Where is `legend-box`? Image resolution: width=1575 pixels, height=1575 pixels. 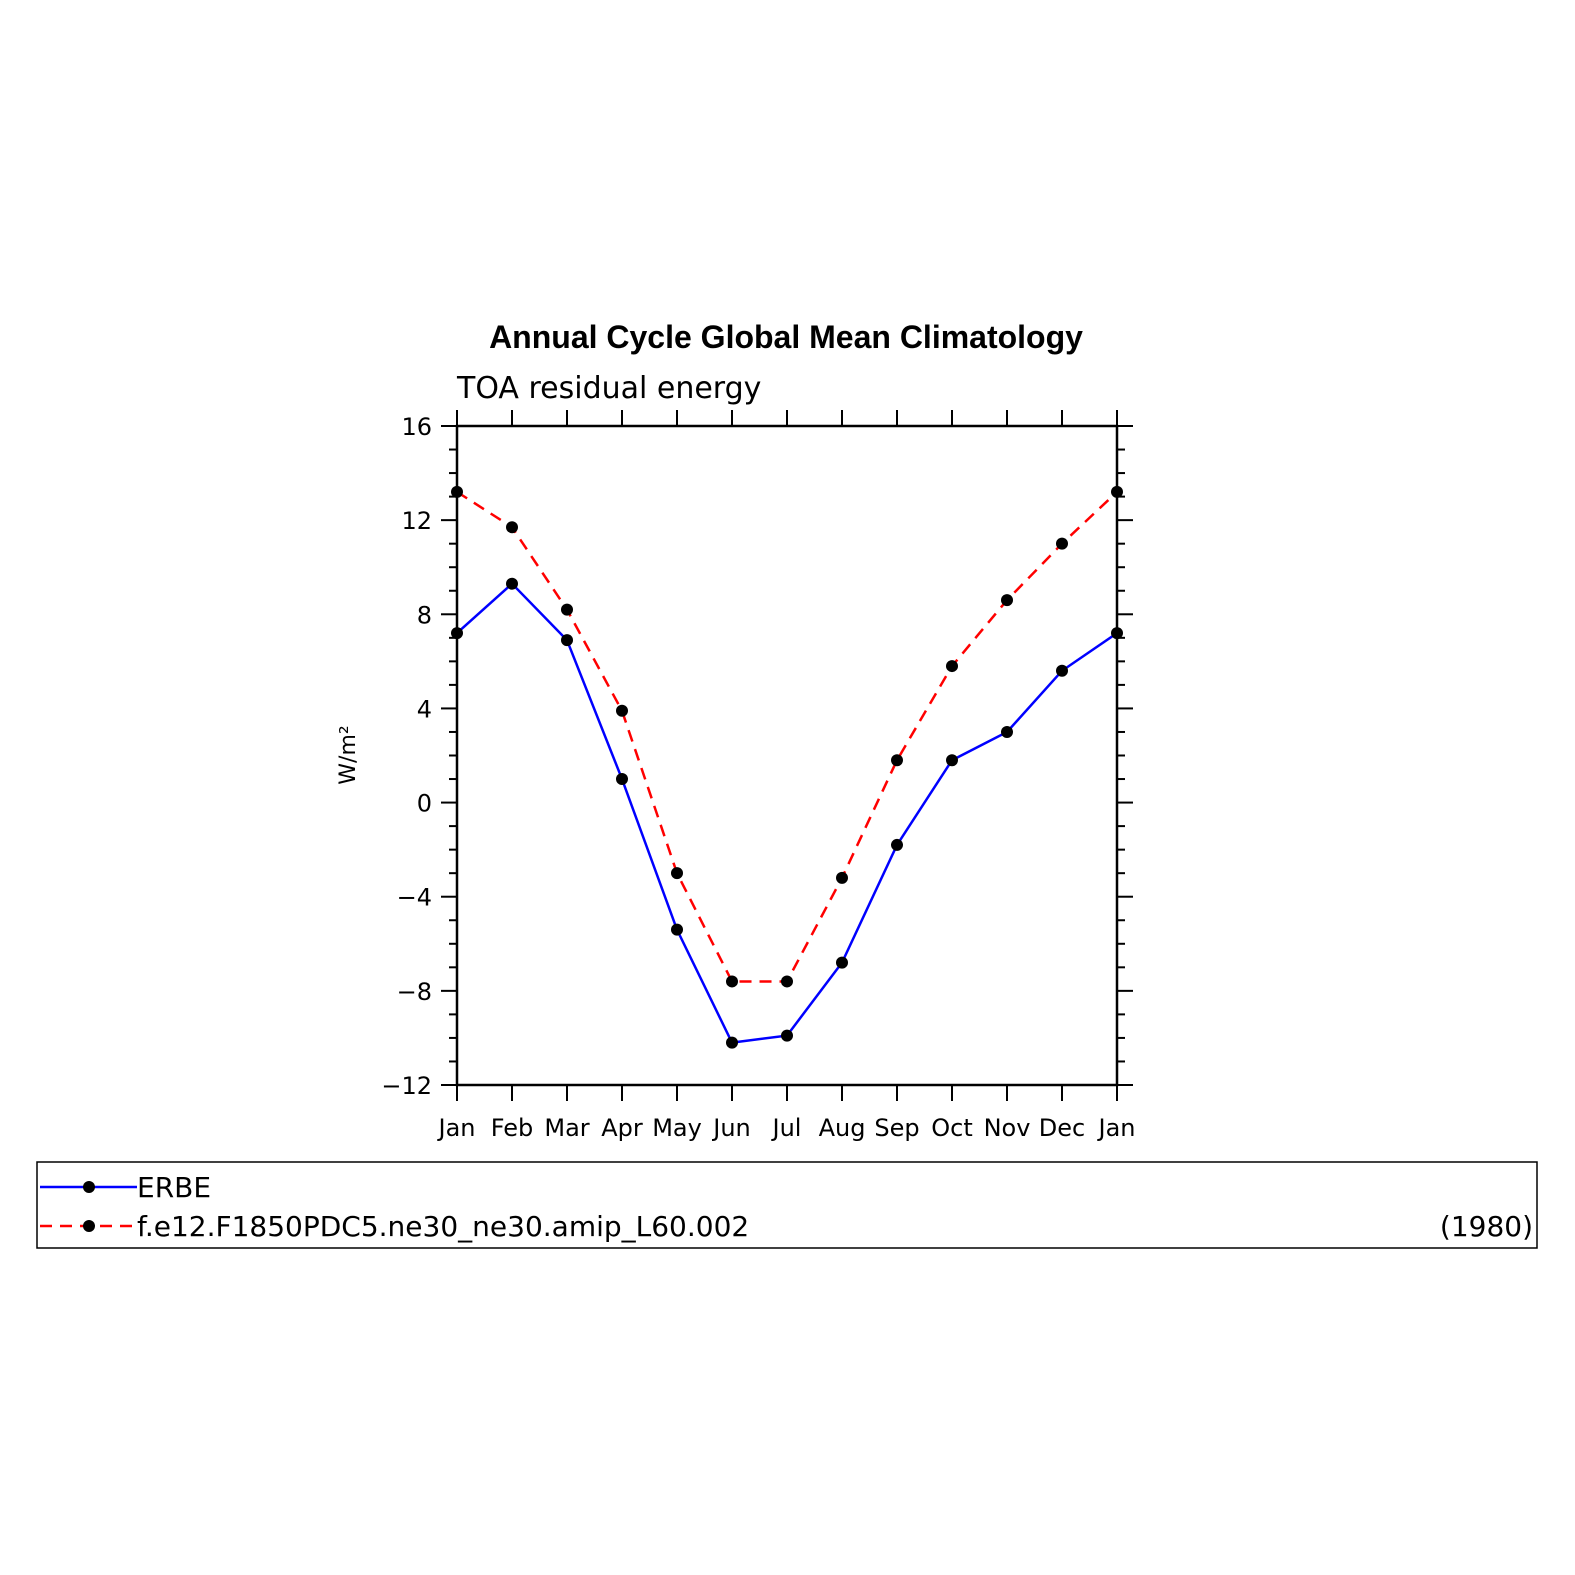
legend-box is located at coordinates (787, 1205).